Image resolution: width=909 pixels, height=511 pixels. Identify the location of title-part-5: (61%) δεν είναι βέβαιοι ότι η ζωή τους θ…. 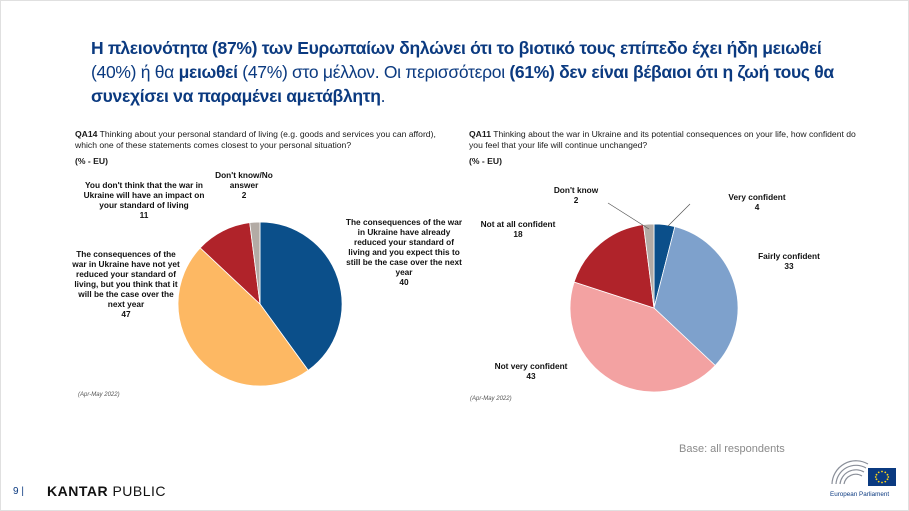
(462, 84).